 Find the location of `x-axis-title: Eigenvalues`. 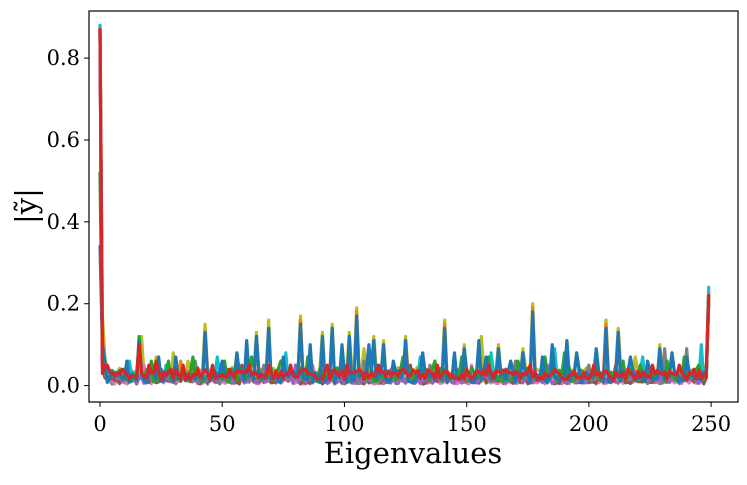

x-axis-title: Eigenvalues is located at coordinates (413, 453).